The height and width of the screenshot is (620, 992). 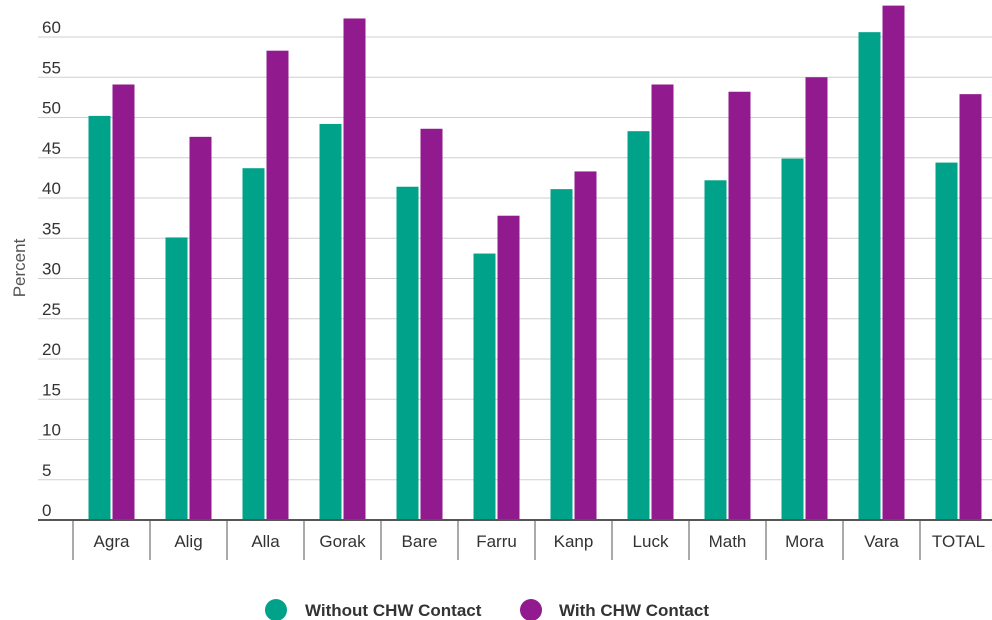 I want to click on legend-label-with-chw: With CHW Contact, so click(x=634, y=610).